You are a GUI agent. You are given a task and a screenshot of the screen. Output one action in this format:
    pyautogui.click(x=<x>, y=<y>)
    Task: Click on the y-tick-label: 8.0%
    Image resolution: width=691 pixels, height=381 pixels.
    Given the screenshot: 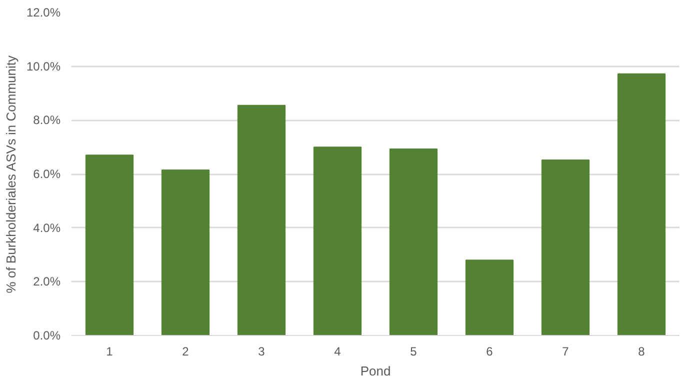 What is the action you would take?
    pyautogui.click(x=47, y=120)
    